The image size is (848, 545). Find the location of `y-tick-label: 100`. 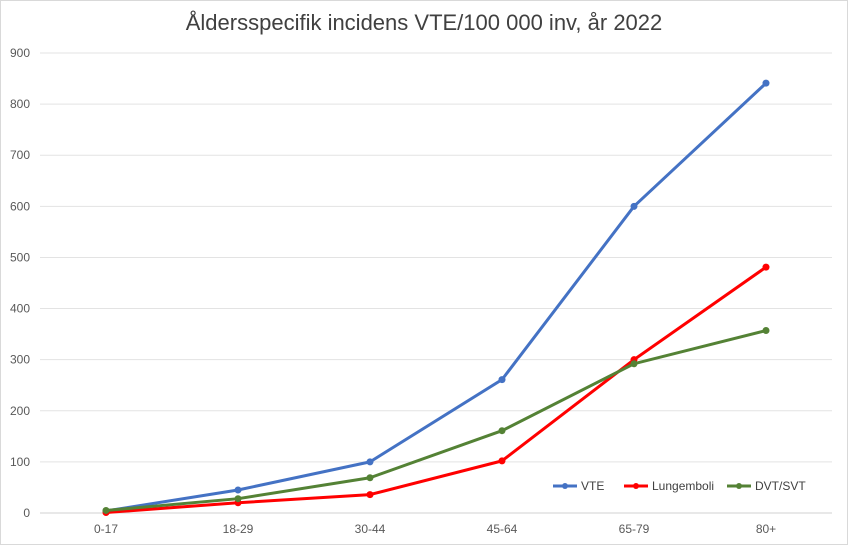

y-tick-label: 100 is located at coordinates (20, 462).